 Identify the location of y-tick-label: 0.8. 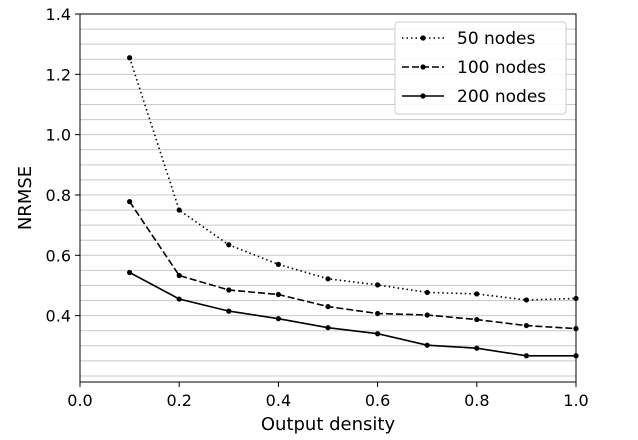
(58, 195).